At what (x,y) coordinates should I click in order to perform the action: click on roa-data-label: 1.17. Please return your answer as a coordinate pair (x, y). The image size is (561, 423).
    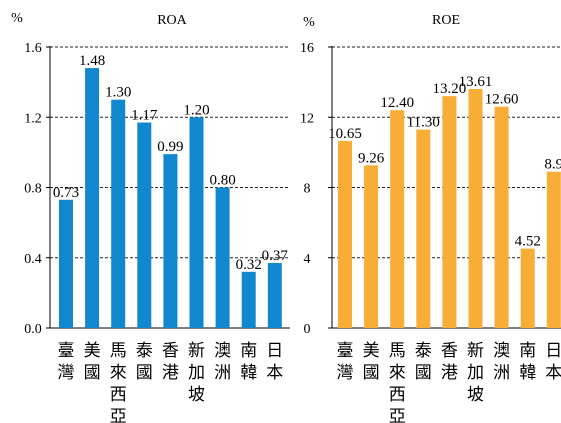
    Looking at the image, I should click on (144, 116).